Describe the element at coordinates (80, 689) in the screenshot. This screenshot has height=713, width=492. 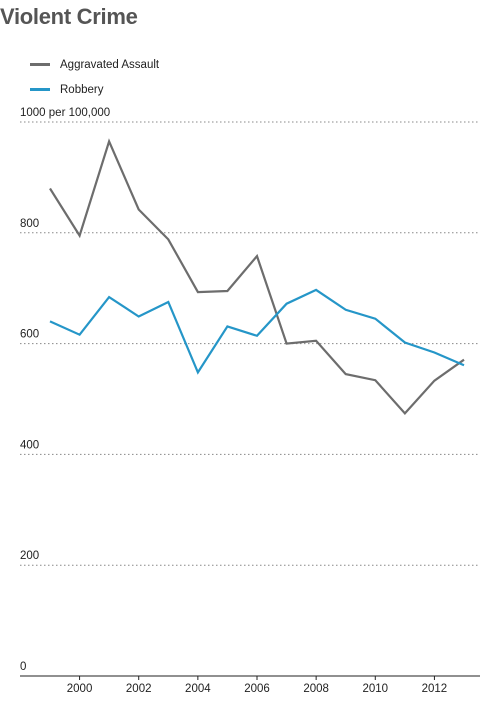
I see `x-tick-label-2000: 2000` at that location.